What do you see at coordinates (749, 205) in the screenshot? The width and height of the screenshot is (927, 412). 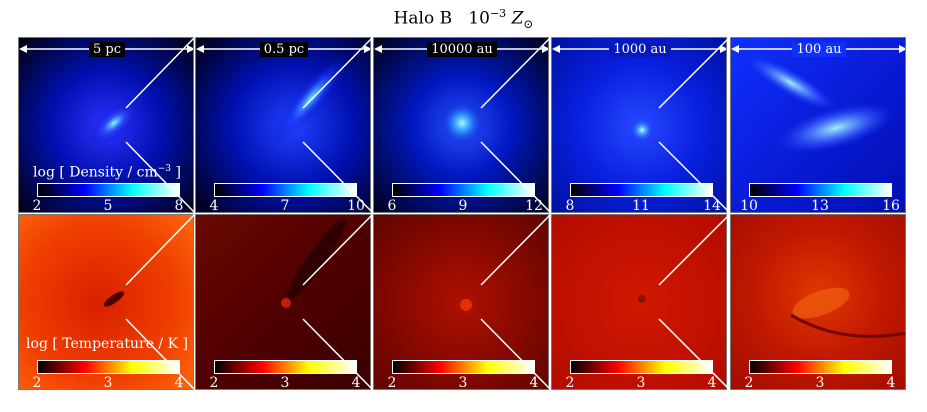 I see `density-tick-min-5: 10` at bounding box center [749, 205].